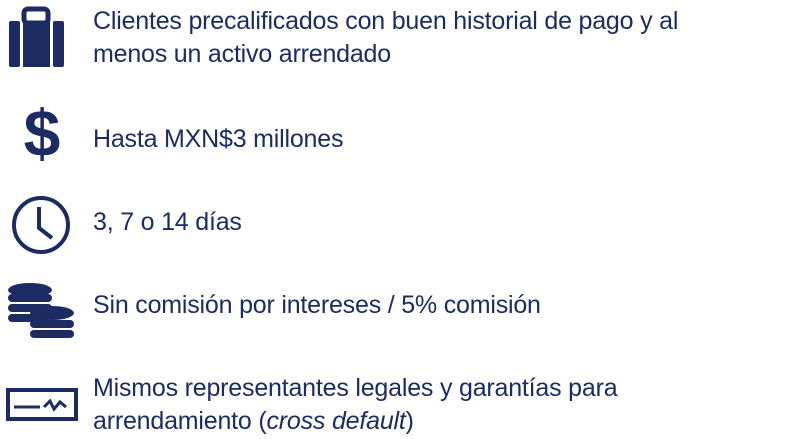 The width and height of the screenshot is (804, 439). What do you see at coordinates (180, 421) in the screenshot?
I see `text: arrendamiento (` at bounding box center [180, 421].